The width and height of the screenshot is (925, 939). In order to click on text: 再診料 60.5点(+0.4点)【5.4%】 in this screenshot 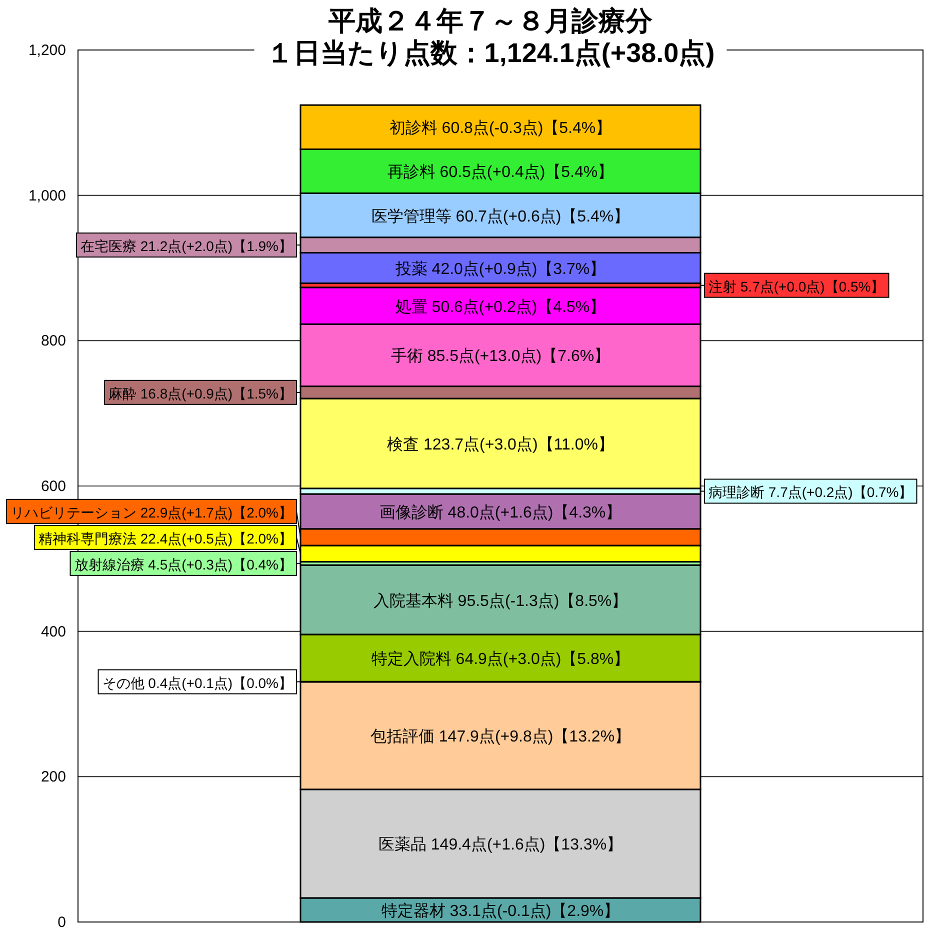, I will do `click(500, 173)`.